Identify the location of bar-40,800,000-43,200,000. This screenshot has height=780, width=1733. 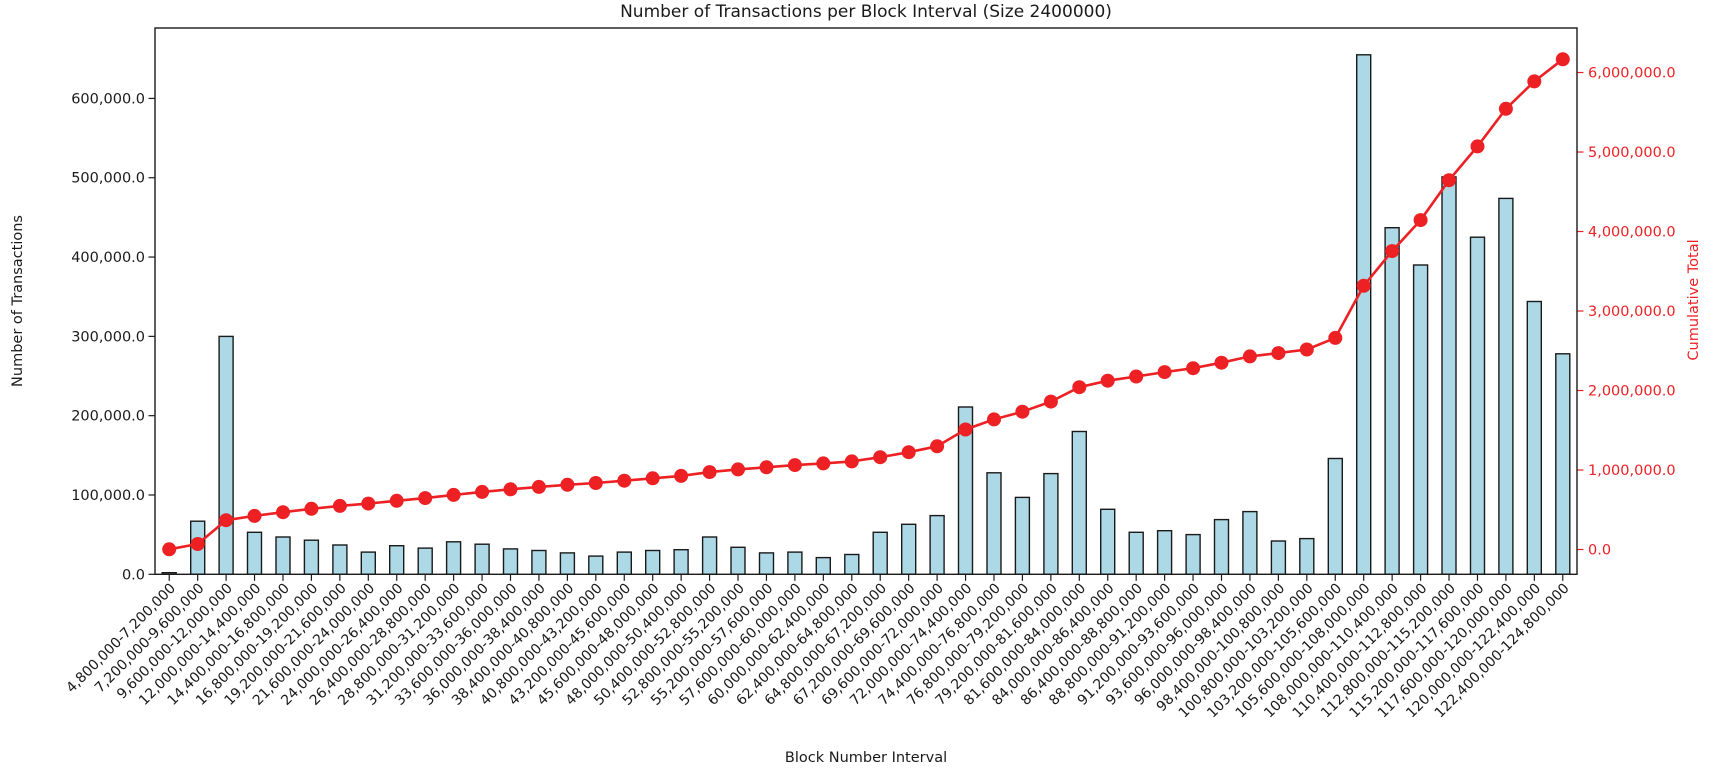
(596, 565).